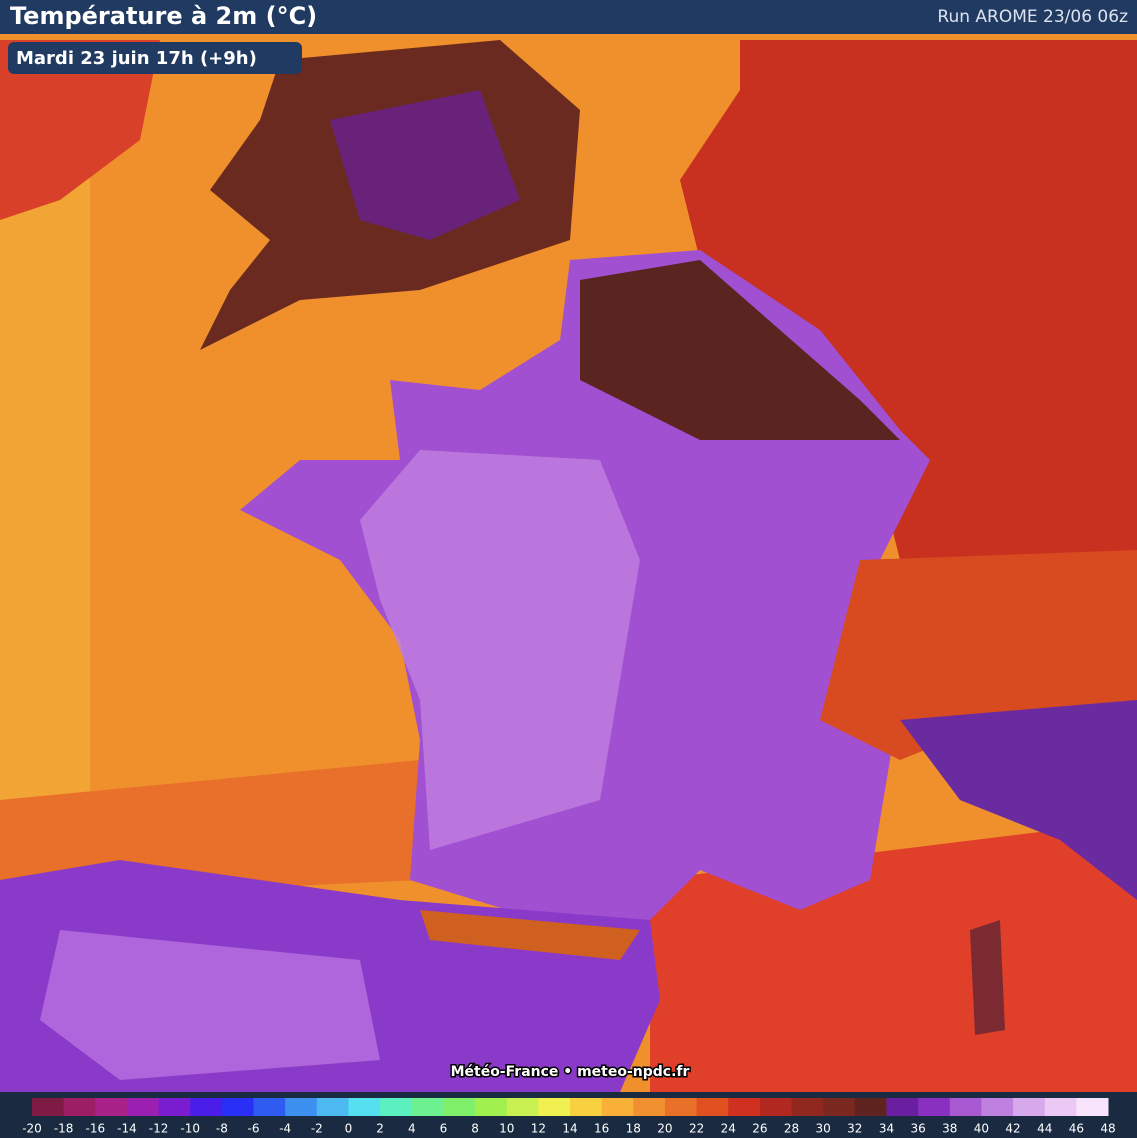 This screenshot has width=1137, height=1138. Describe the element at coordinates (740, 350) in the screenshot. I see `belgium-lux` at that location.